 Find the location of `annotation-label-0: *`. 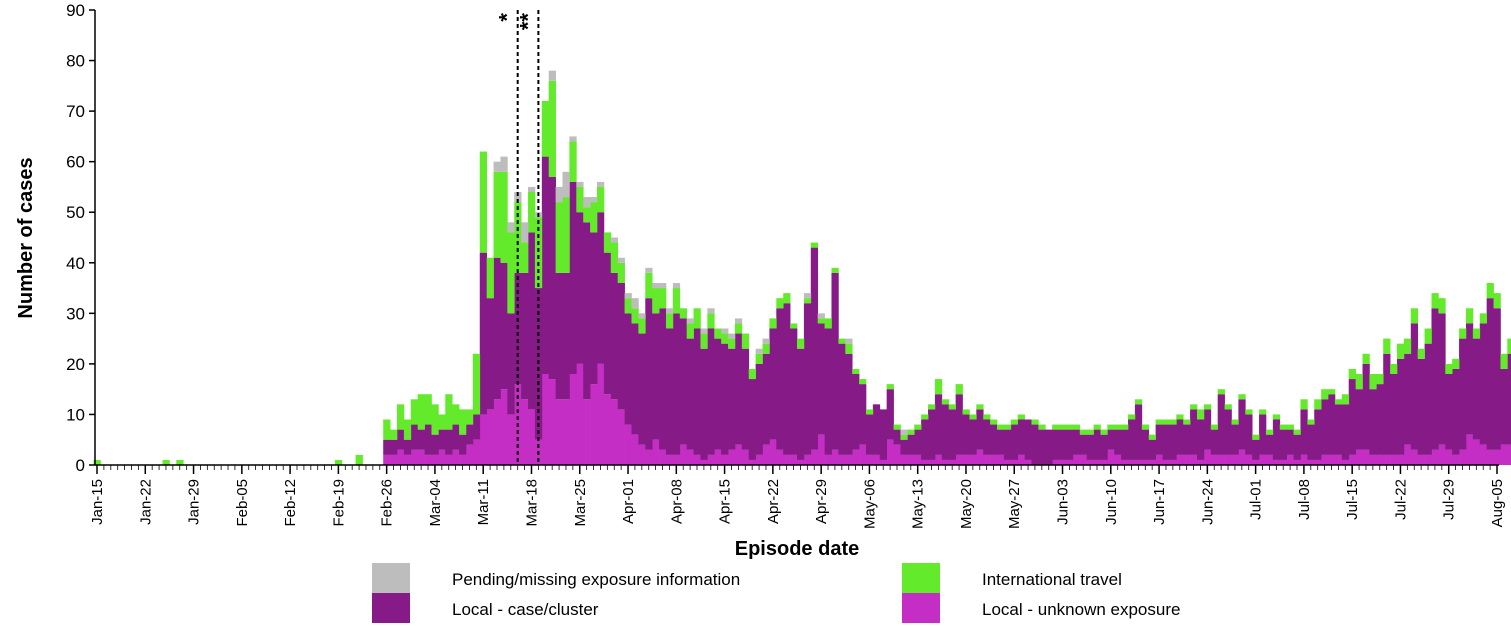

annotation-label-0: * is located at coordinates (507, 17).